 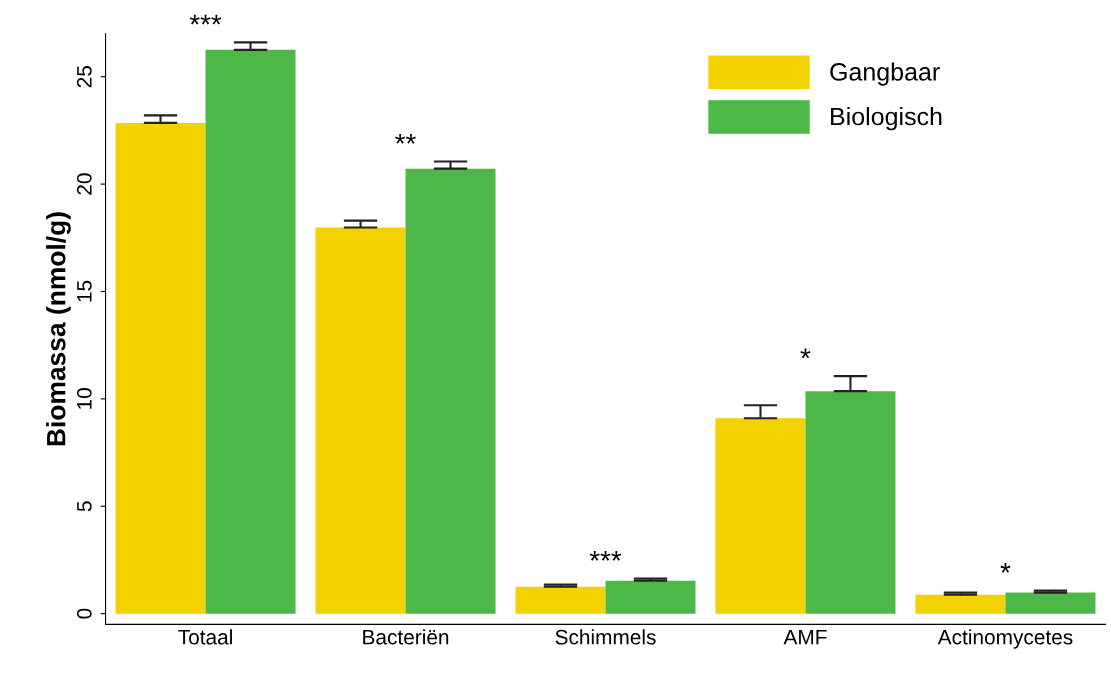 What do you see at coordinates (84, 76) in the screenshot?
I see `y-tick-label: 25` at bounding box center [84, 76].